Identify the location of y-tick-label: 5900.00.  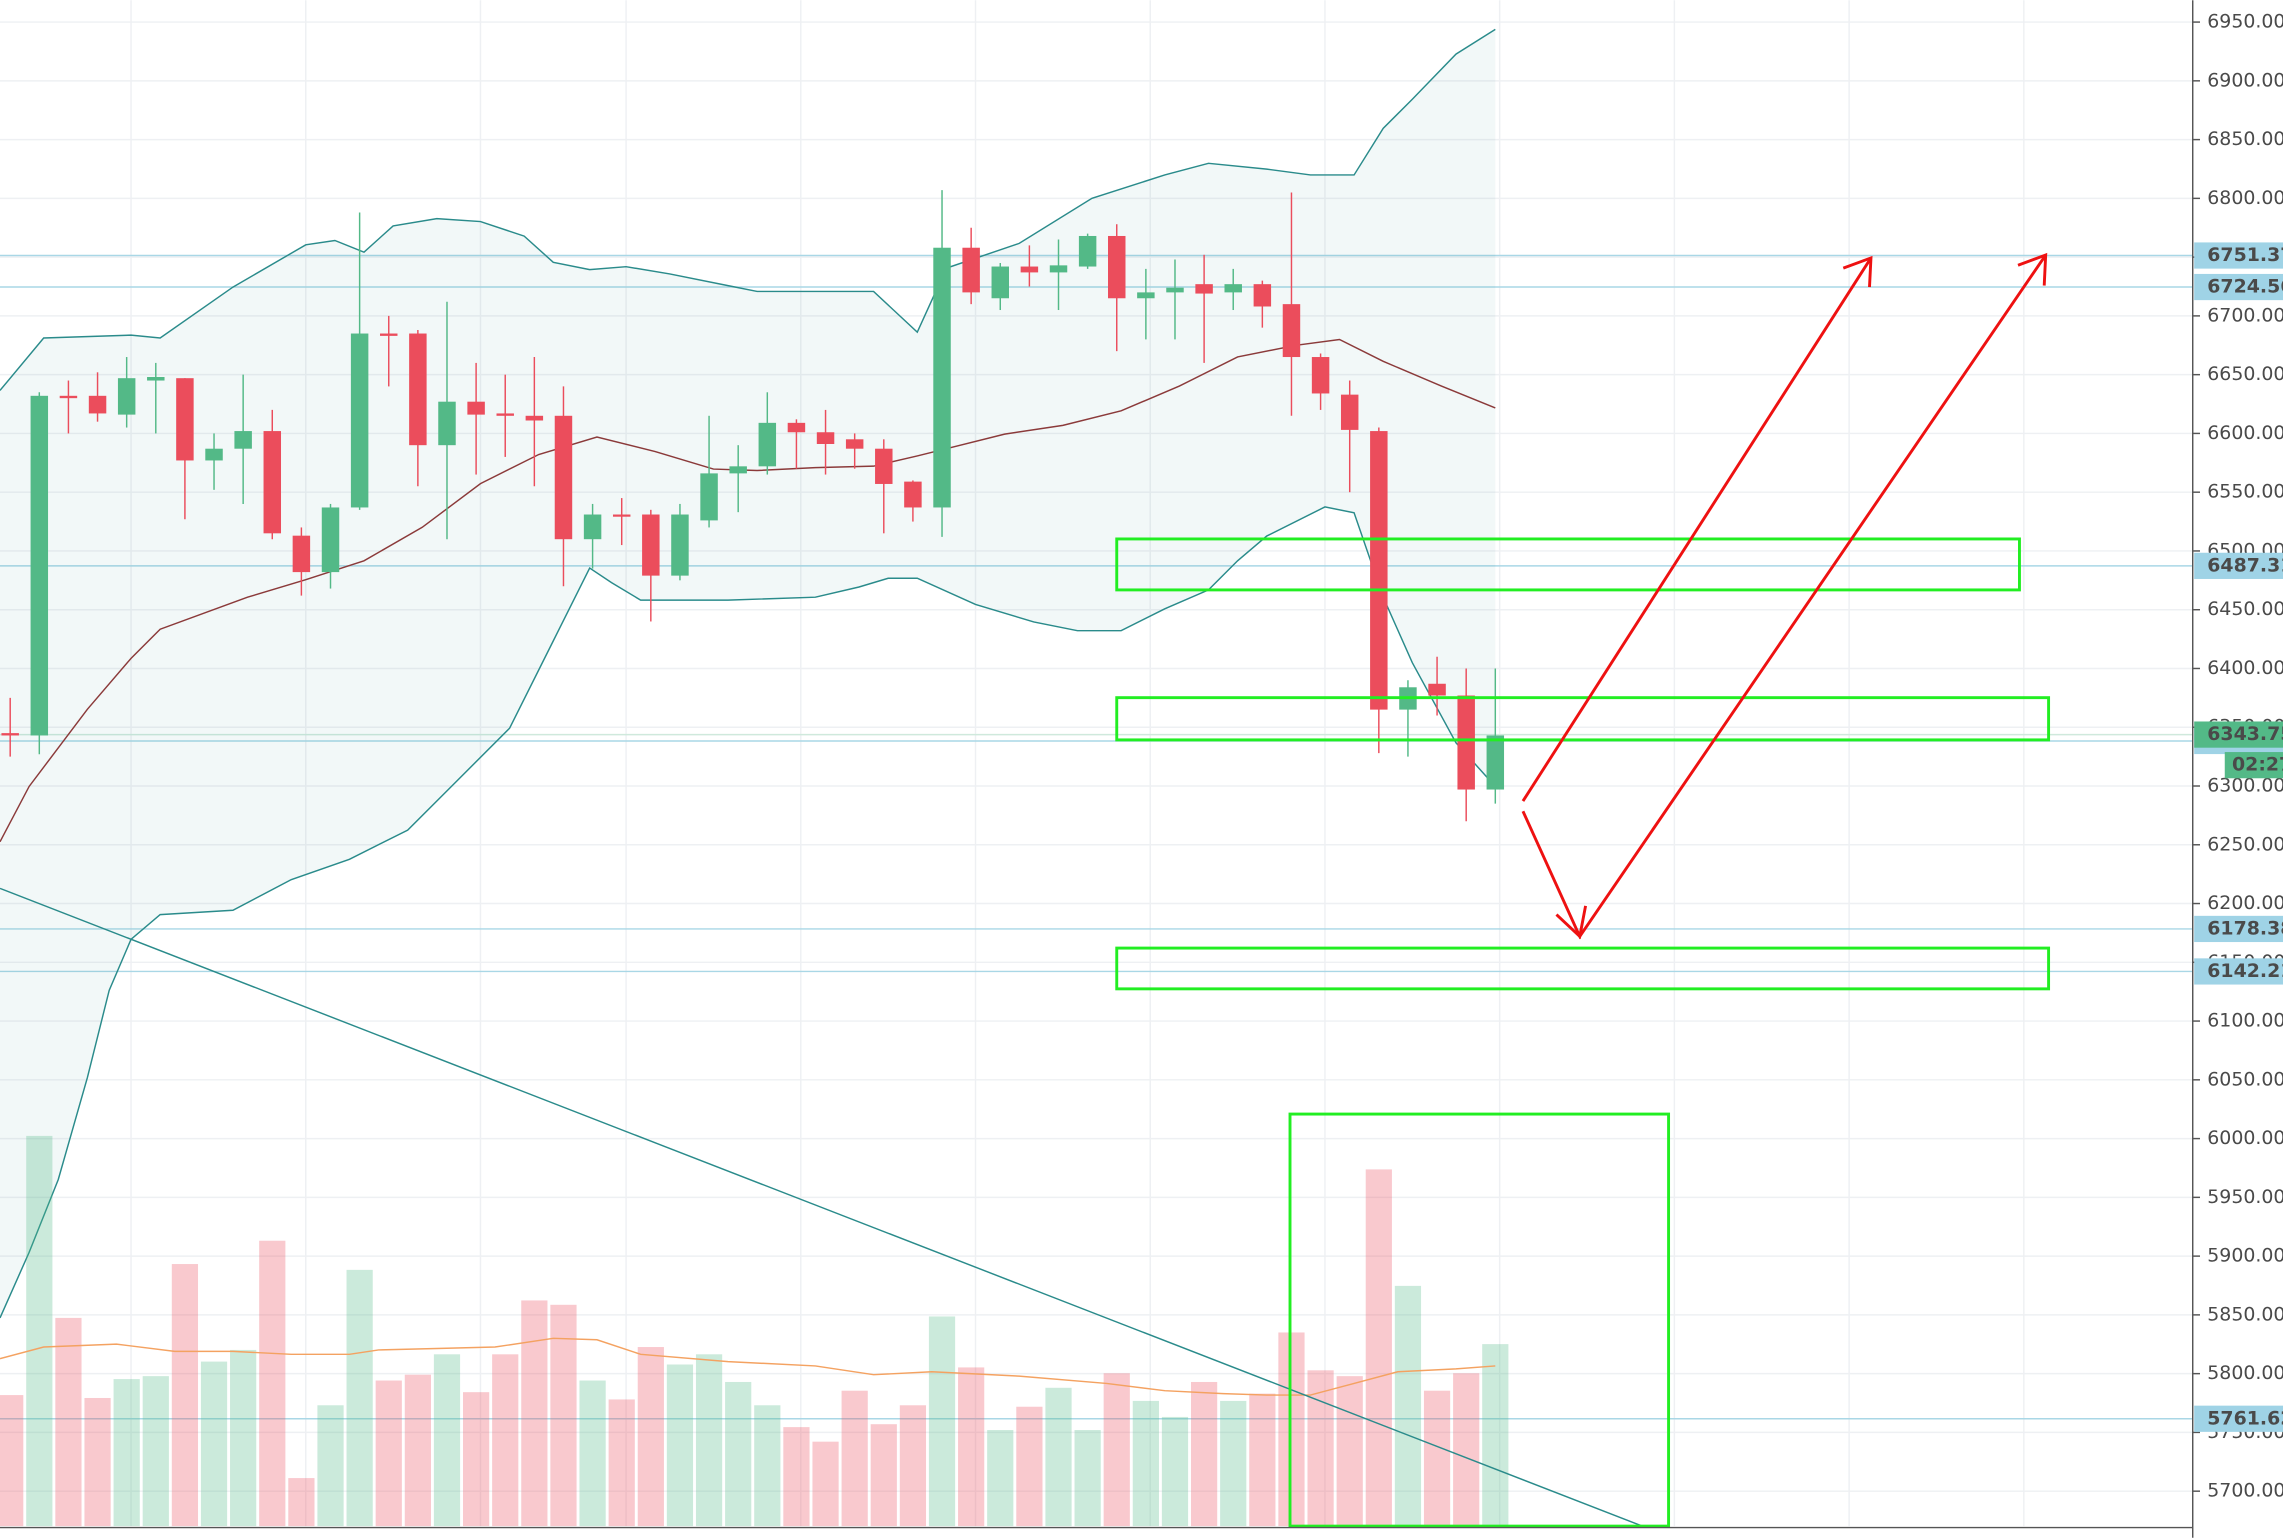
(2245, 1256).